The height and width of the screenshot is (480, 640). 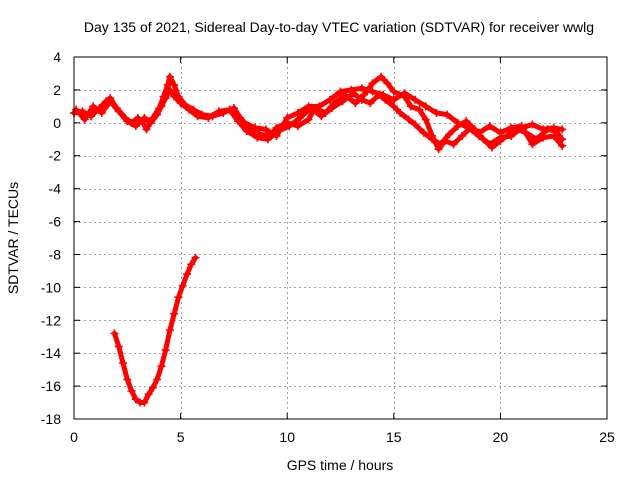 I want to click on y-tick-label-1: -16, so click(x=51, y=386).